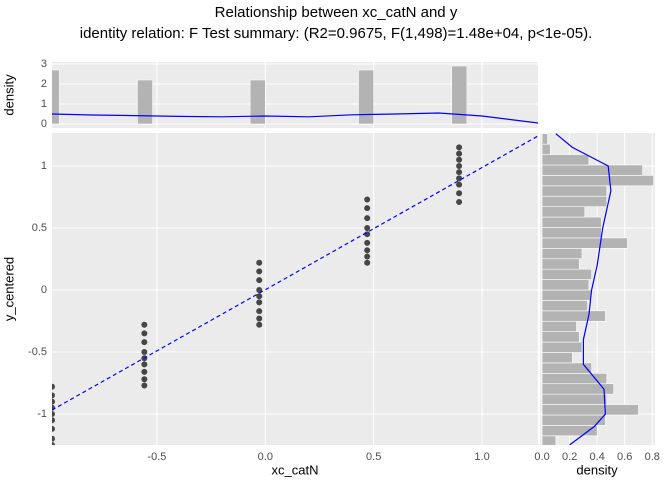 This screenshot has height=480, width=672. I want to click on x-tick-label: -0.5, so click(156, 457).